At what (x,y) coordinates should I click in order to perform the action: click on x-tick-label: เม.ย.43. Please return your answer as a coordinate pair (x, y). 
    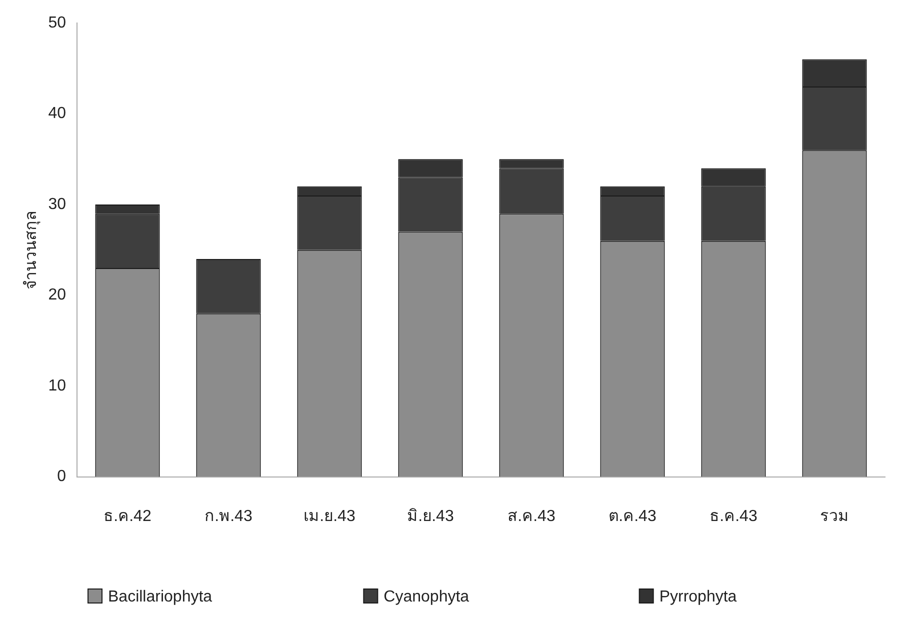
    Looking at the image, I should click on (330, 516).